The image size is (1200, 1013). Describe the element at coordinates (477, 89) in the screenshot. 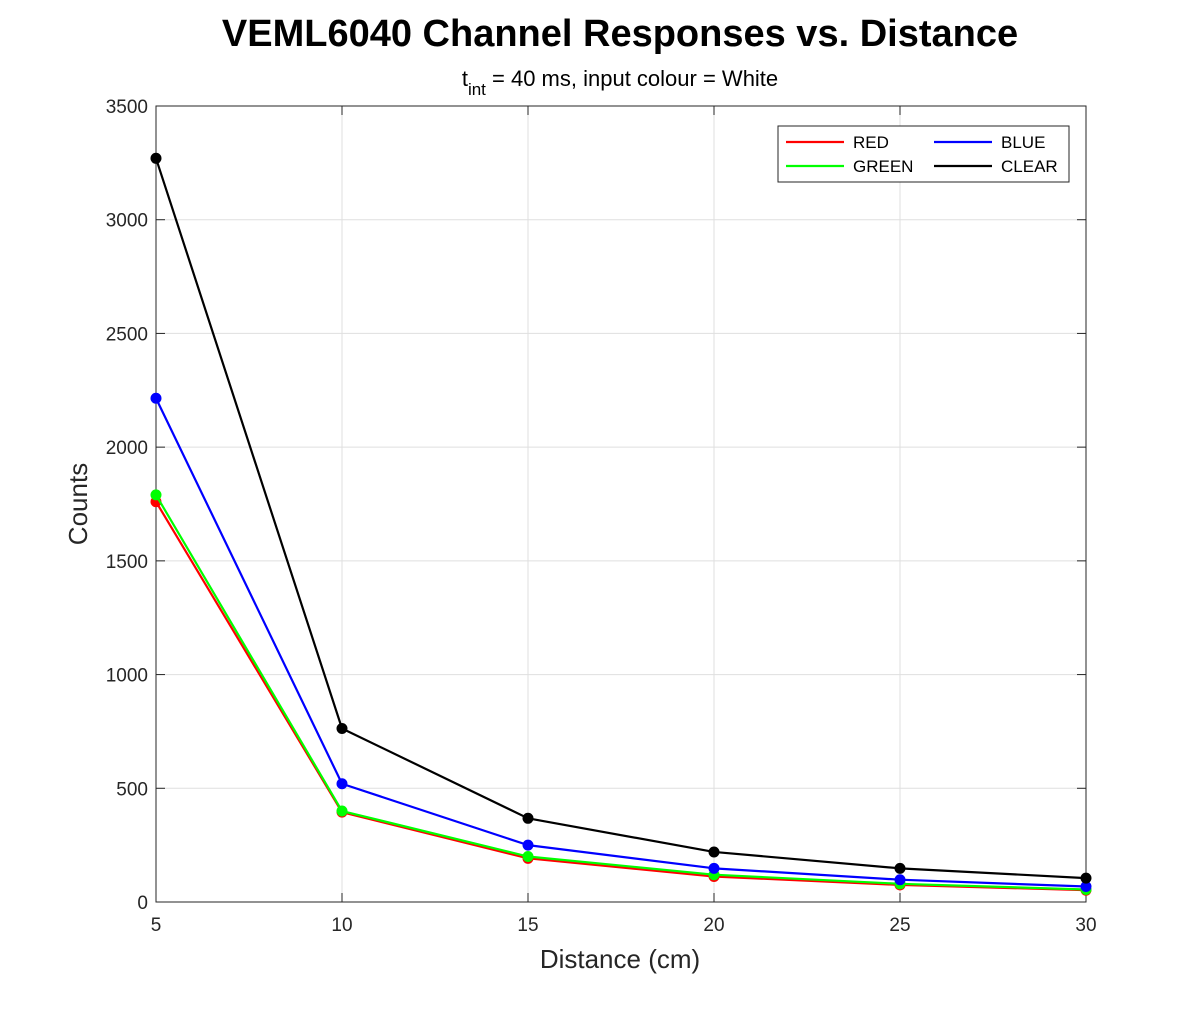

I see `subtitle-subscript: int` at that location.